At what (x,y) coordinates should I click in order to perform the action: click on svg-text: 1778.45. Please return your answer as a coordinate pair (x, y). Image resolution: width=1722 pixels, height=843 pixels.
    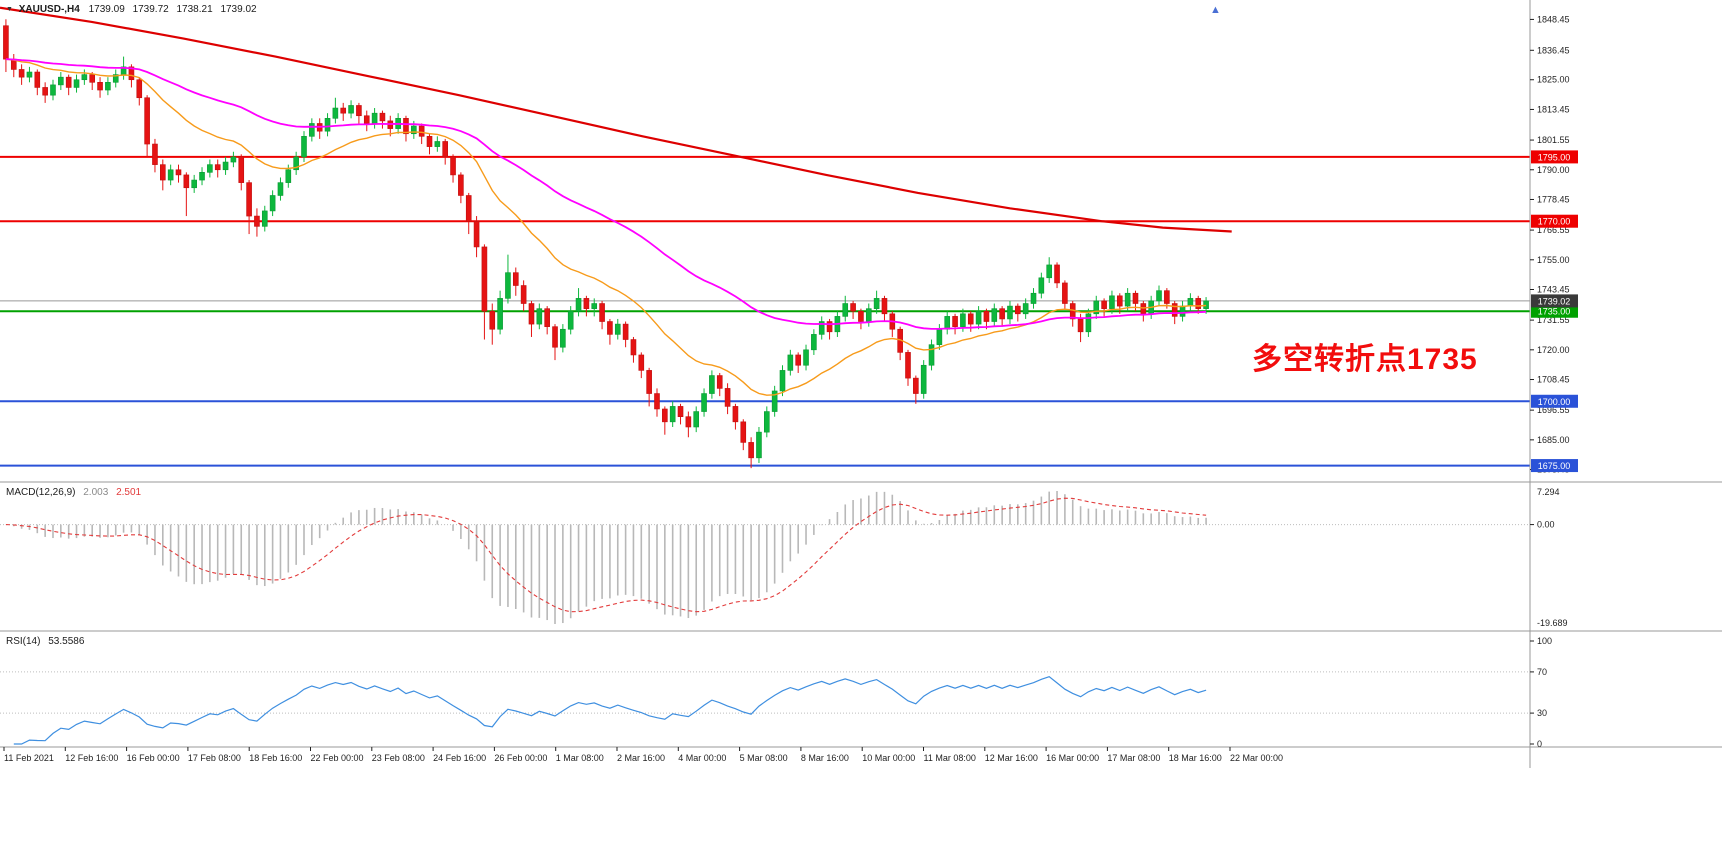
    Looking at the image, I should click on (1553, 199).